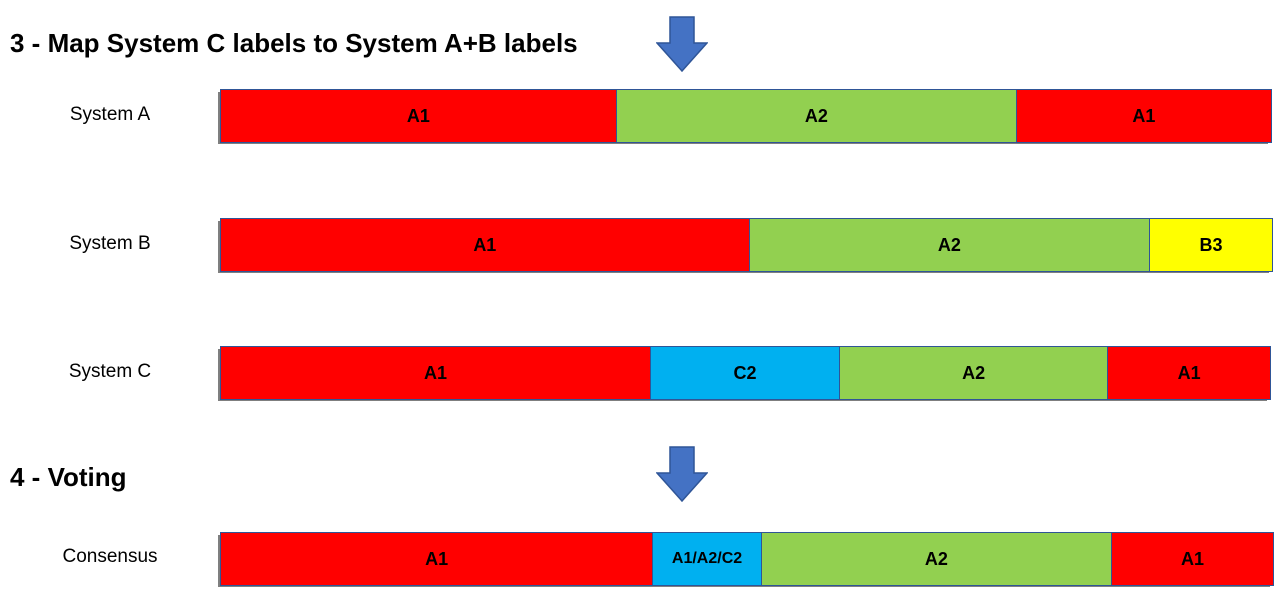  Describe the element at coordinates (110, 114) in the screenshot. I see `system-a-label: System A` at that location.